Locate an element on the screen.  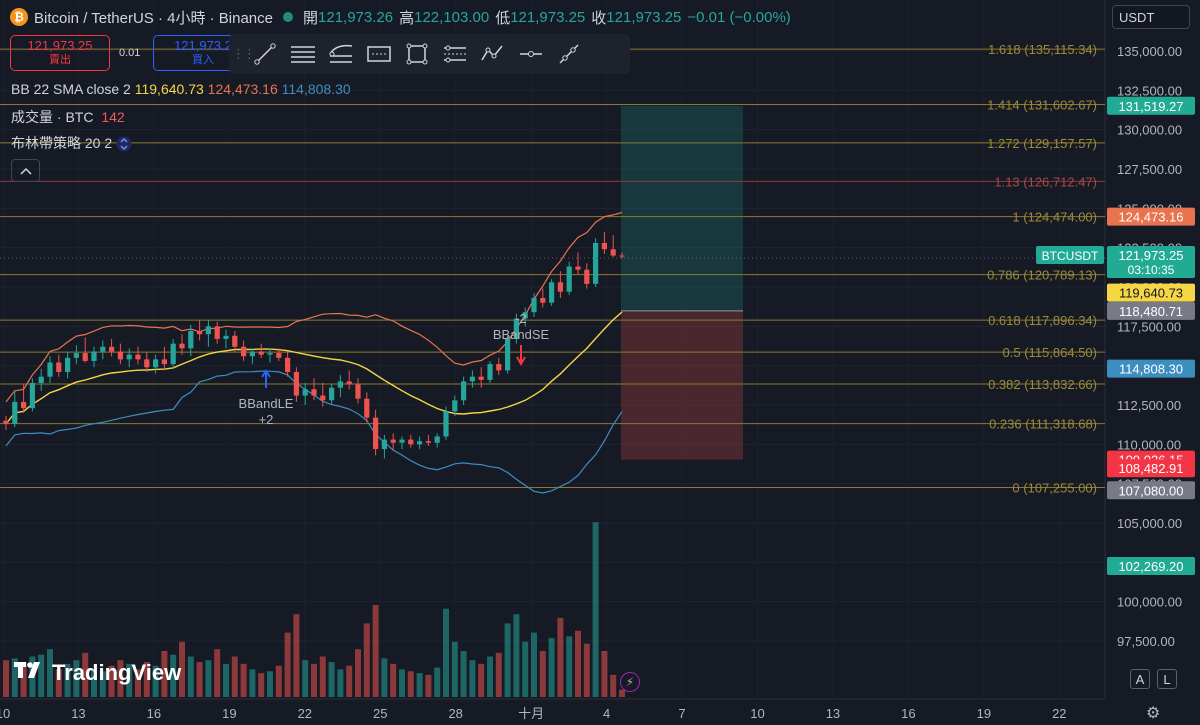
y-tick-label: 97,500.00 is located at coordinates (1146, 641).